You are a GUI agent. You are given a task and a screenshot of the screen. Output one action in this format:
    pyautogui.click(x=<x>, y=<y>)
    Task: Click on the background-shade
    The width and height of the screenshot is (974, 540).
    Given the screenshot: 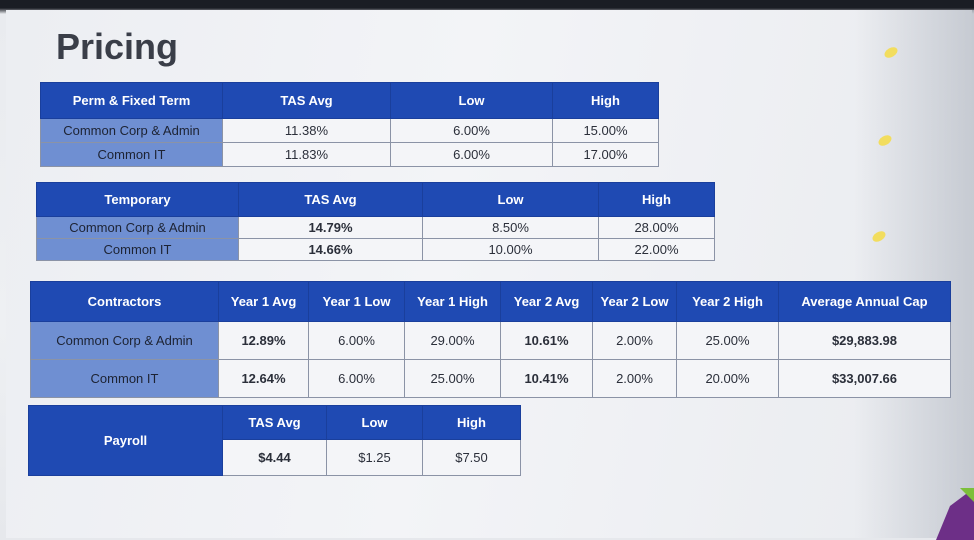 What is the action you would take?
    pyautogui.click(x=914, y=274)
    